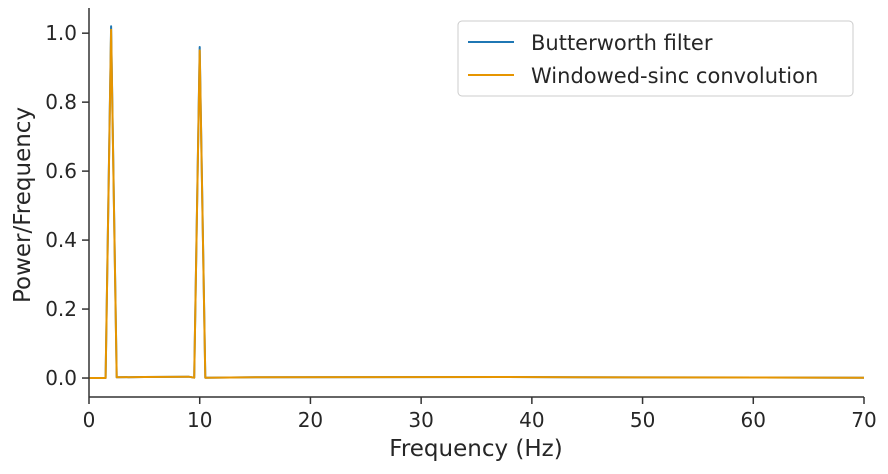 Image resolution: width=888 pixels, height=474 pixels. Describe the element at coordinates (89, 420) in the screenshot. I see `x-tick-label: 0` at that location.